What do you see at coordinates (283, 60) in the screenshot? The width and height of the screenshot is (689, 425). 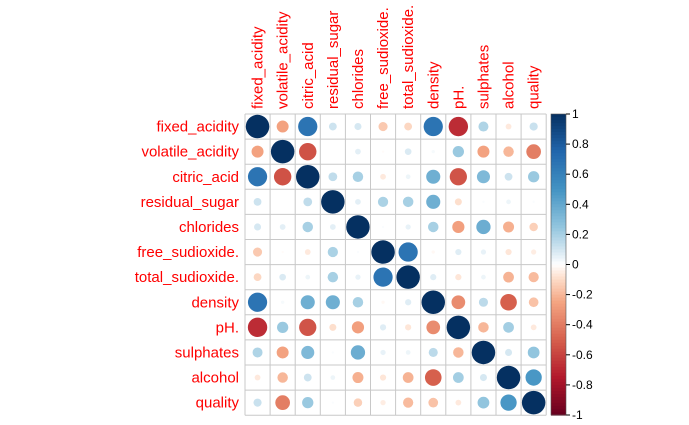 I see `column-label-1: volatile_acidity` at bounding box center [283, 60].